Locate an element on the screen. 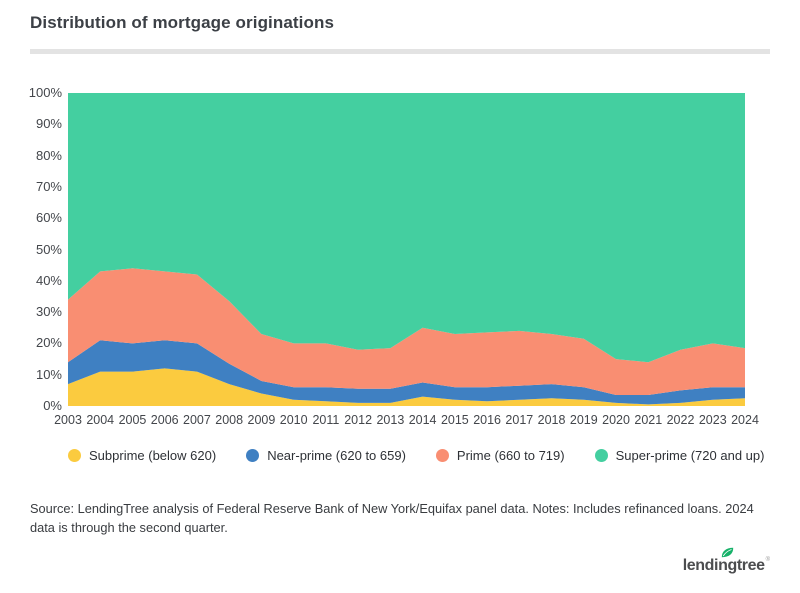 The image size is (800, 593). legend-label: Prime (660 to 719) is located at coordinates (510, 455).